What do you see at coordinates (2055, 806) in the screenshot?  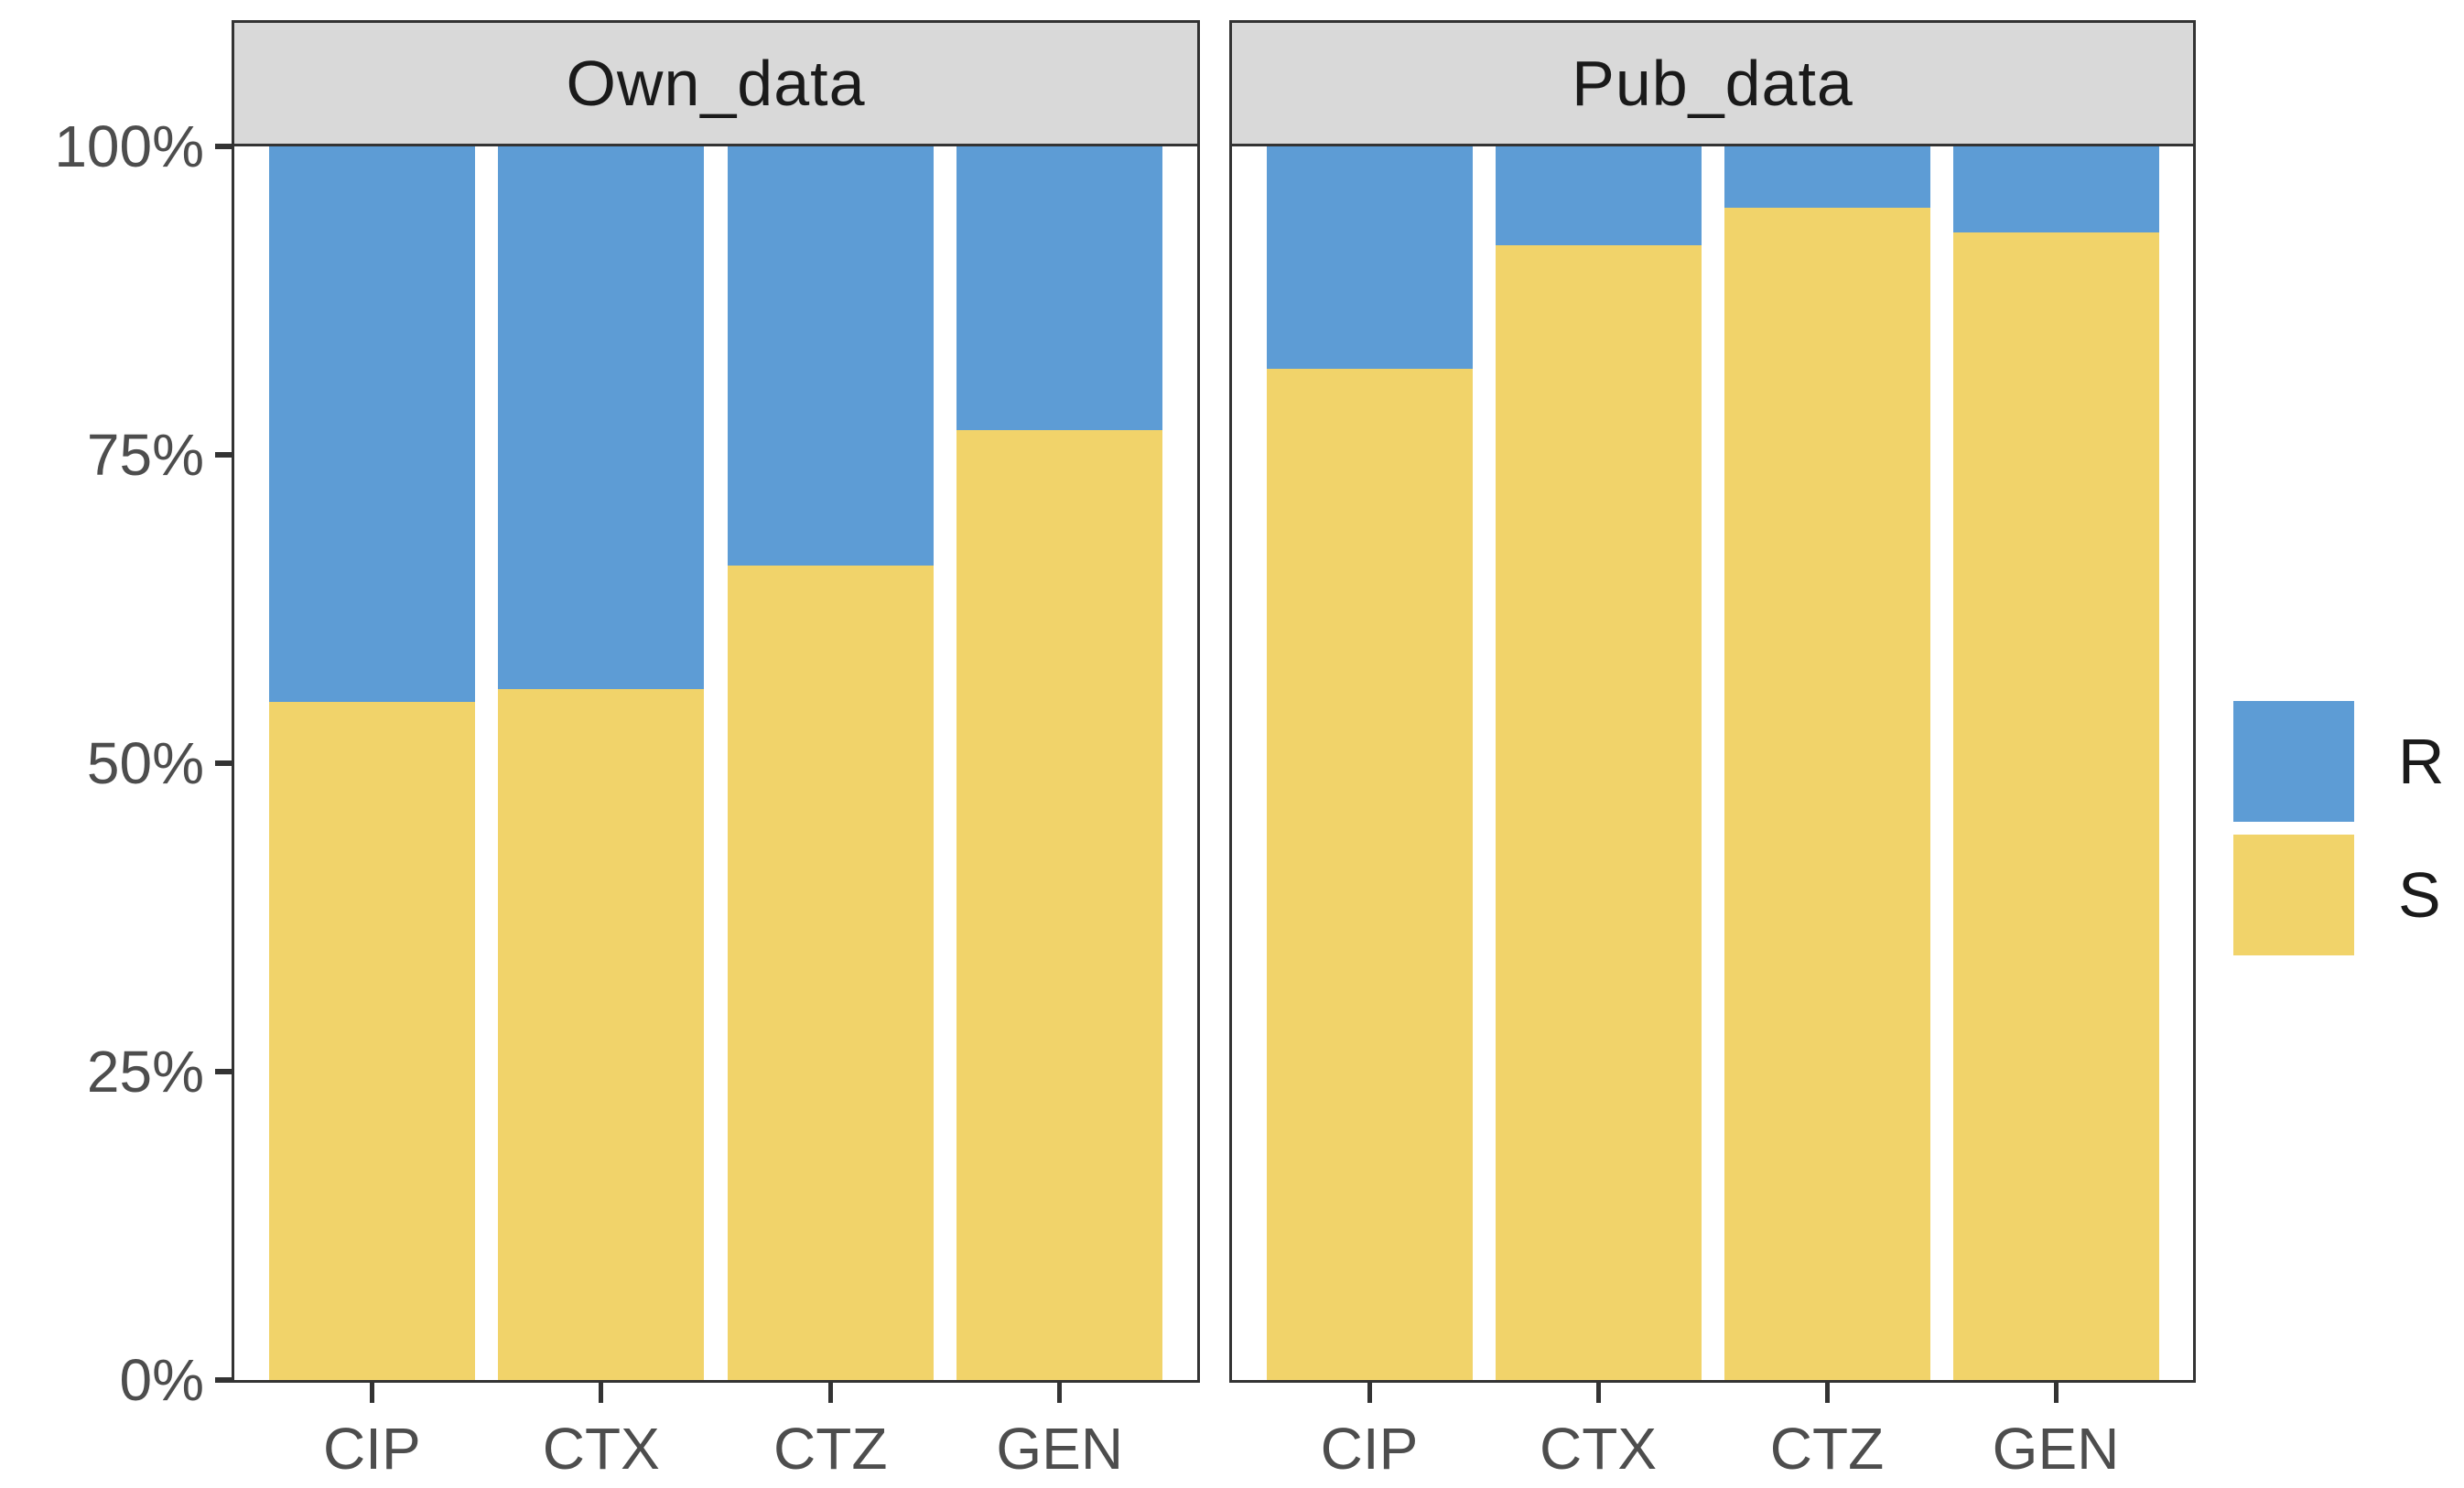 I see `bar-segment-s-pub-data-gen` at bounding box center [2055, 806].